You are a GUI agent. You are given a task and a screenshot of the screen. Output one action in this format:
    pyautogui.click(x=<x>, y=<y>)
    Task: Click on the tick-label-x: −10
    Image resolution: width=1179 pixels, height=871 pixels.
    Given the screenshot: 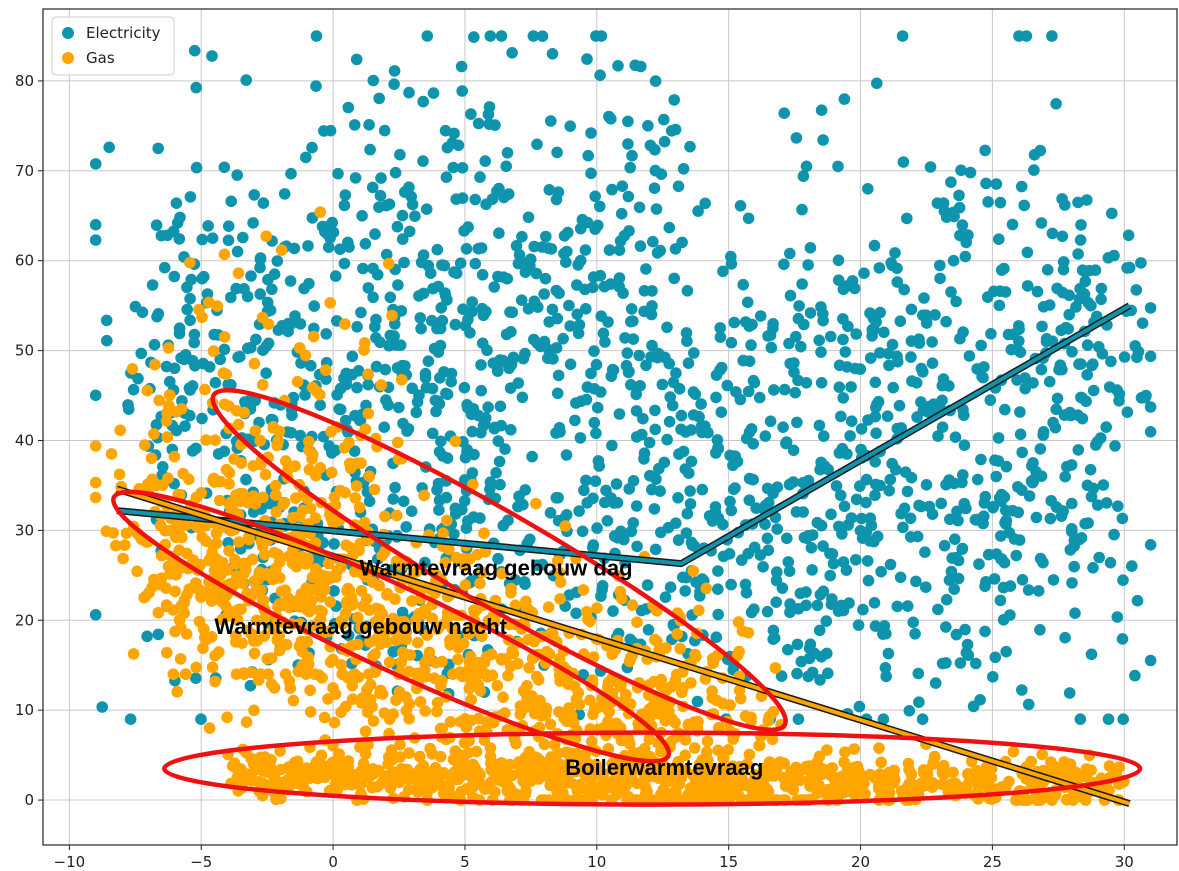 What is the action you would take?
    pyautogui.click(x=70, y=862)
    